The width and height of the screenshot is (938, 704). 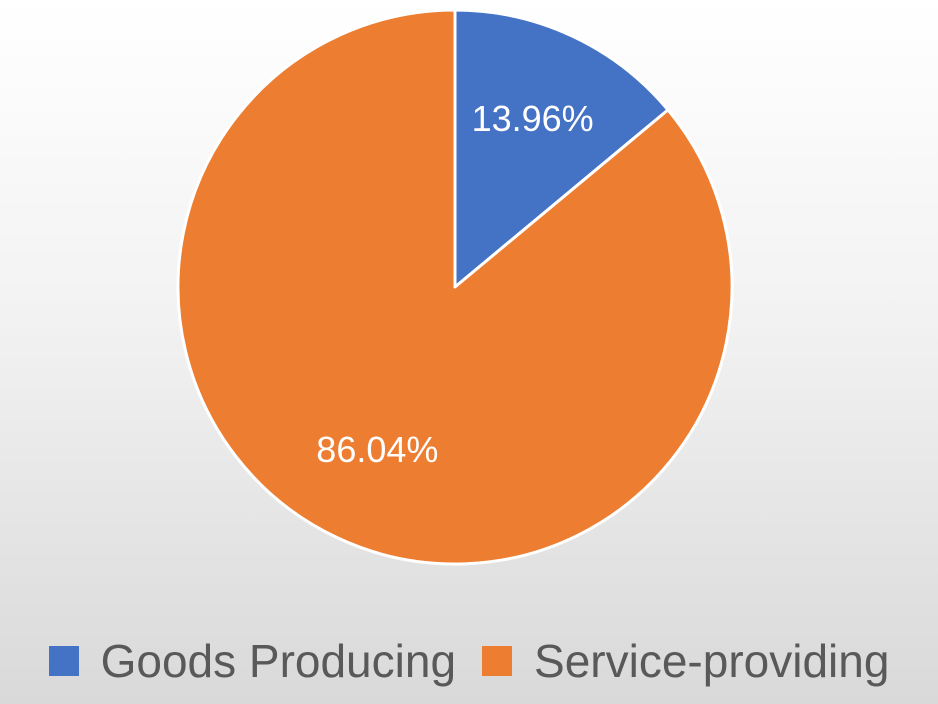 What do you see at coordinates (533, 118) in the screenshot?
I see `data-label-goods-producing: 13.96%` at bounding box center [533, 118].